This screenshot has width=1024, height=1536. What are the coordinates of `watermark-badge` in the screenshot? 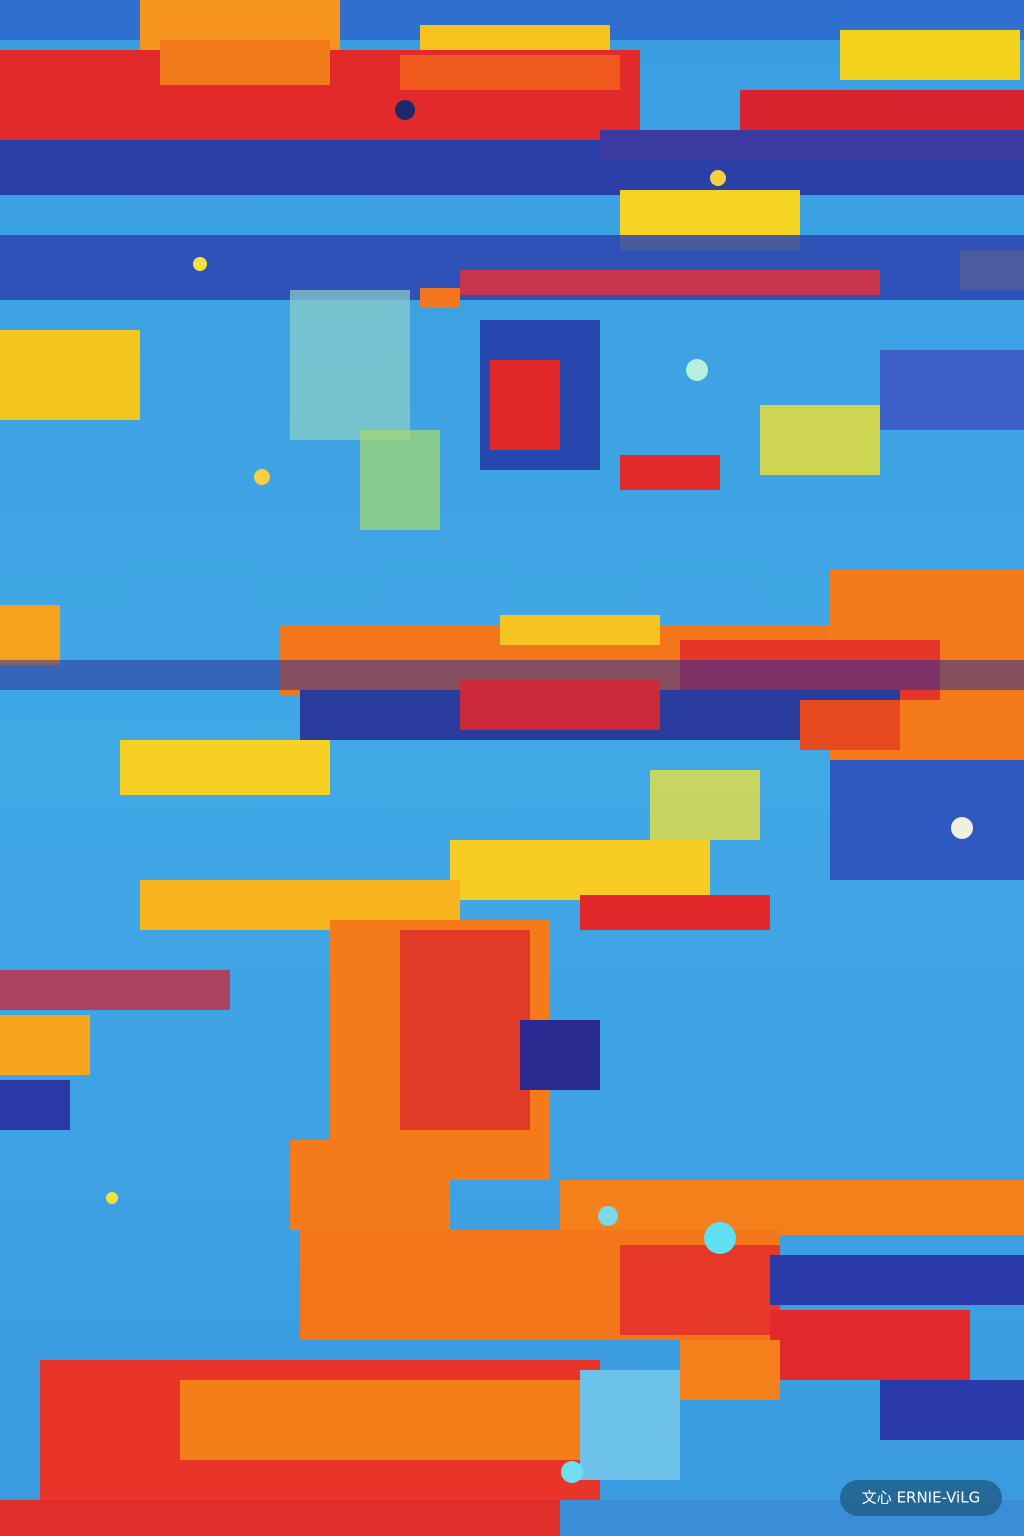 It's located at (921, 1498).